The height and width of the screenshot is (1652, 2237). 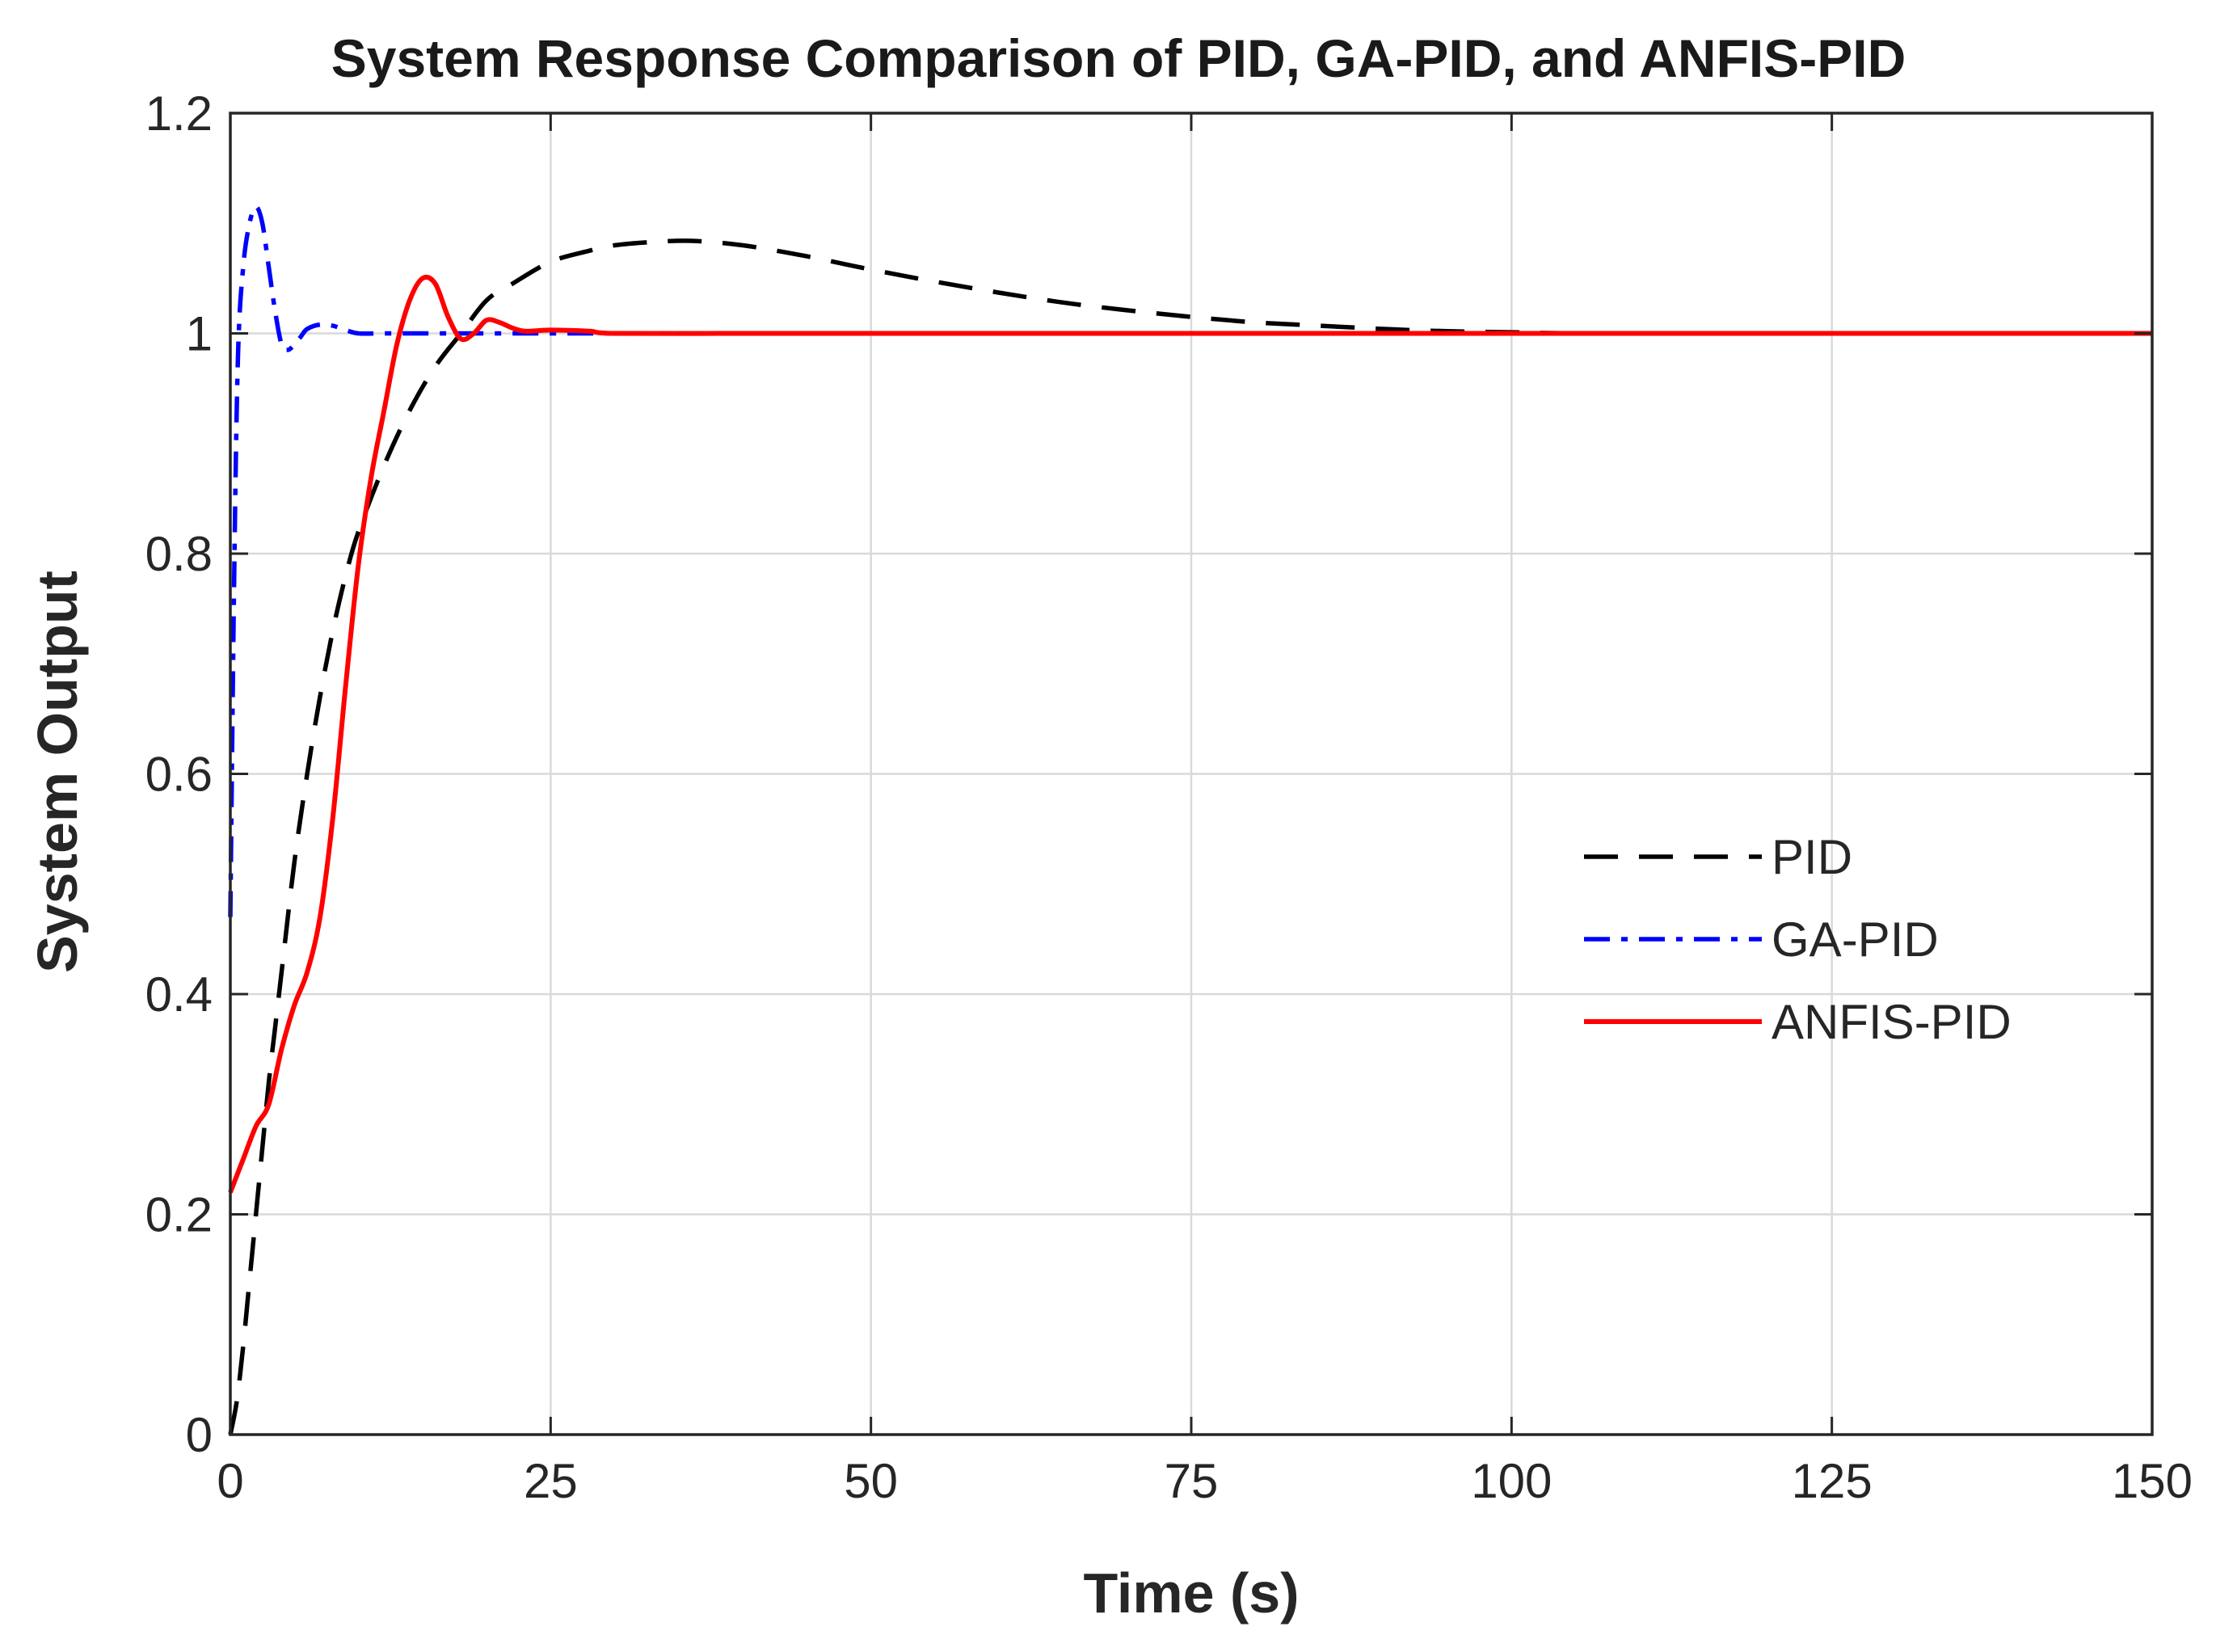 What do you see at coordinates (179, 775) in the screenshot?
I see `y-tick-label: 0.6` at bounding box center [179, 775].